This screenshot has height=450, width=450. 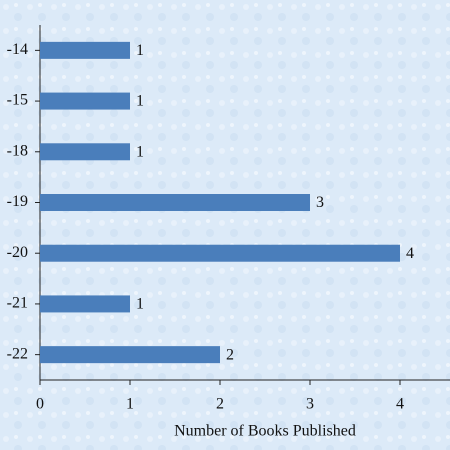 I want to click on x-tick-label: 4, so click(x=400, y=404).